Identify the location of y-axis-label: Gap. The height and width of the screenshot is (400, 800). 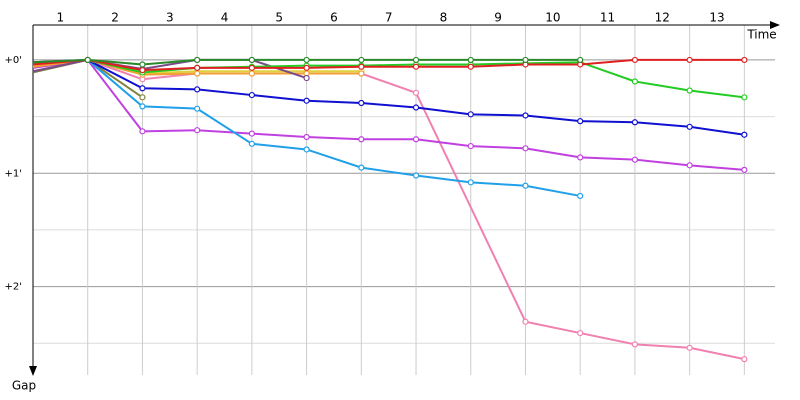
(24, 386).